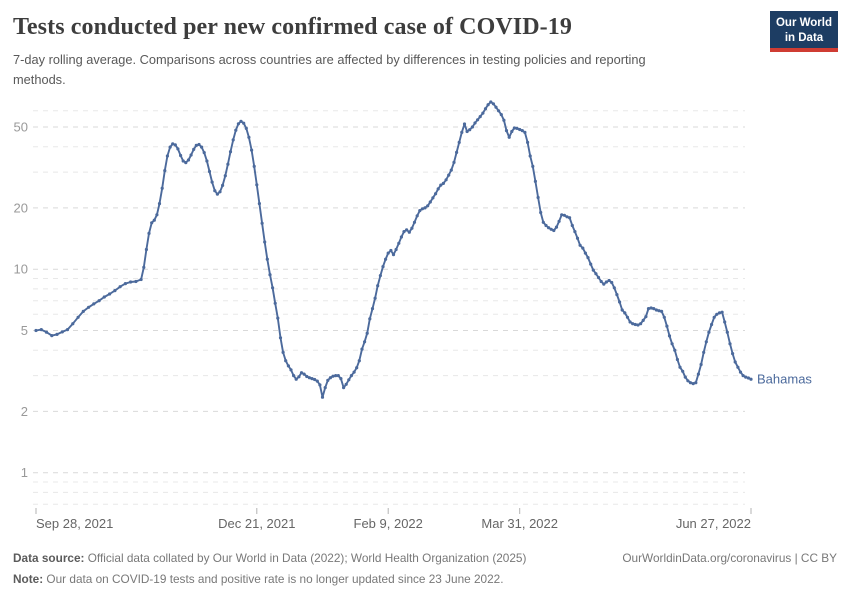  I want to click on y-tick-label: 5, so click(24, 330).